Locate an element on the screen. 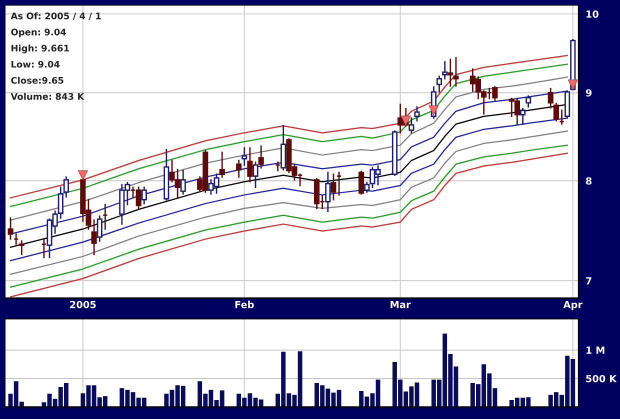  x-tick-label: Apr is located at coordinates (573, 305).